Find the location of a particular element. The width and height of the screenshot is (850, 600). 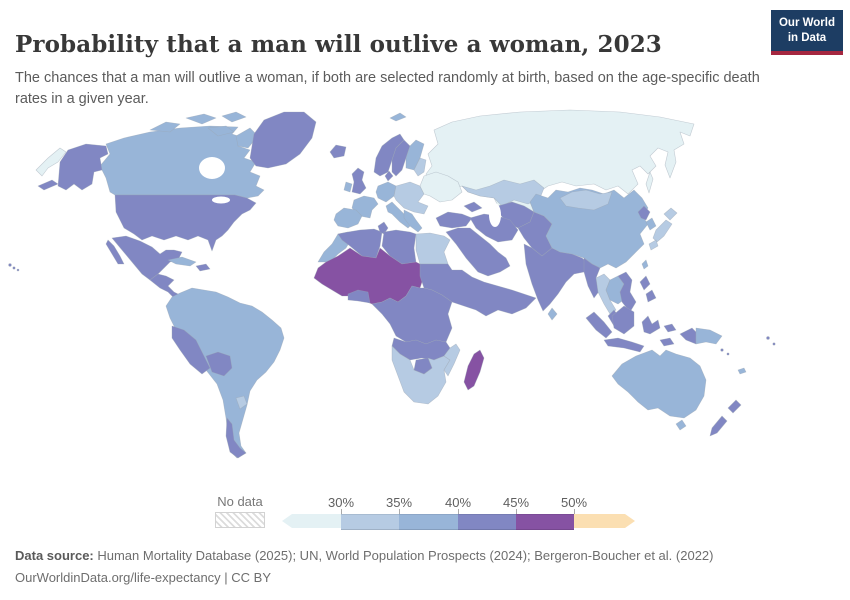

country-mongolia is located at coordinates (586, 200).